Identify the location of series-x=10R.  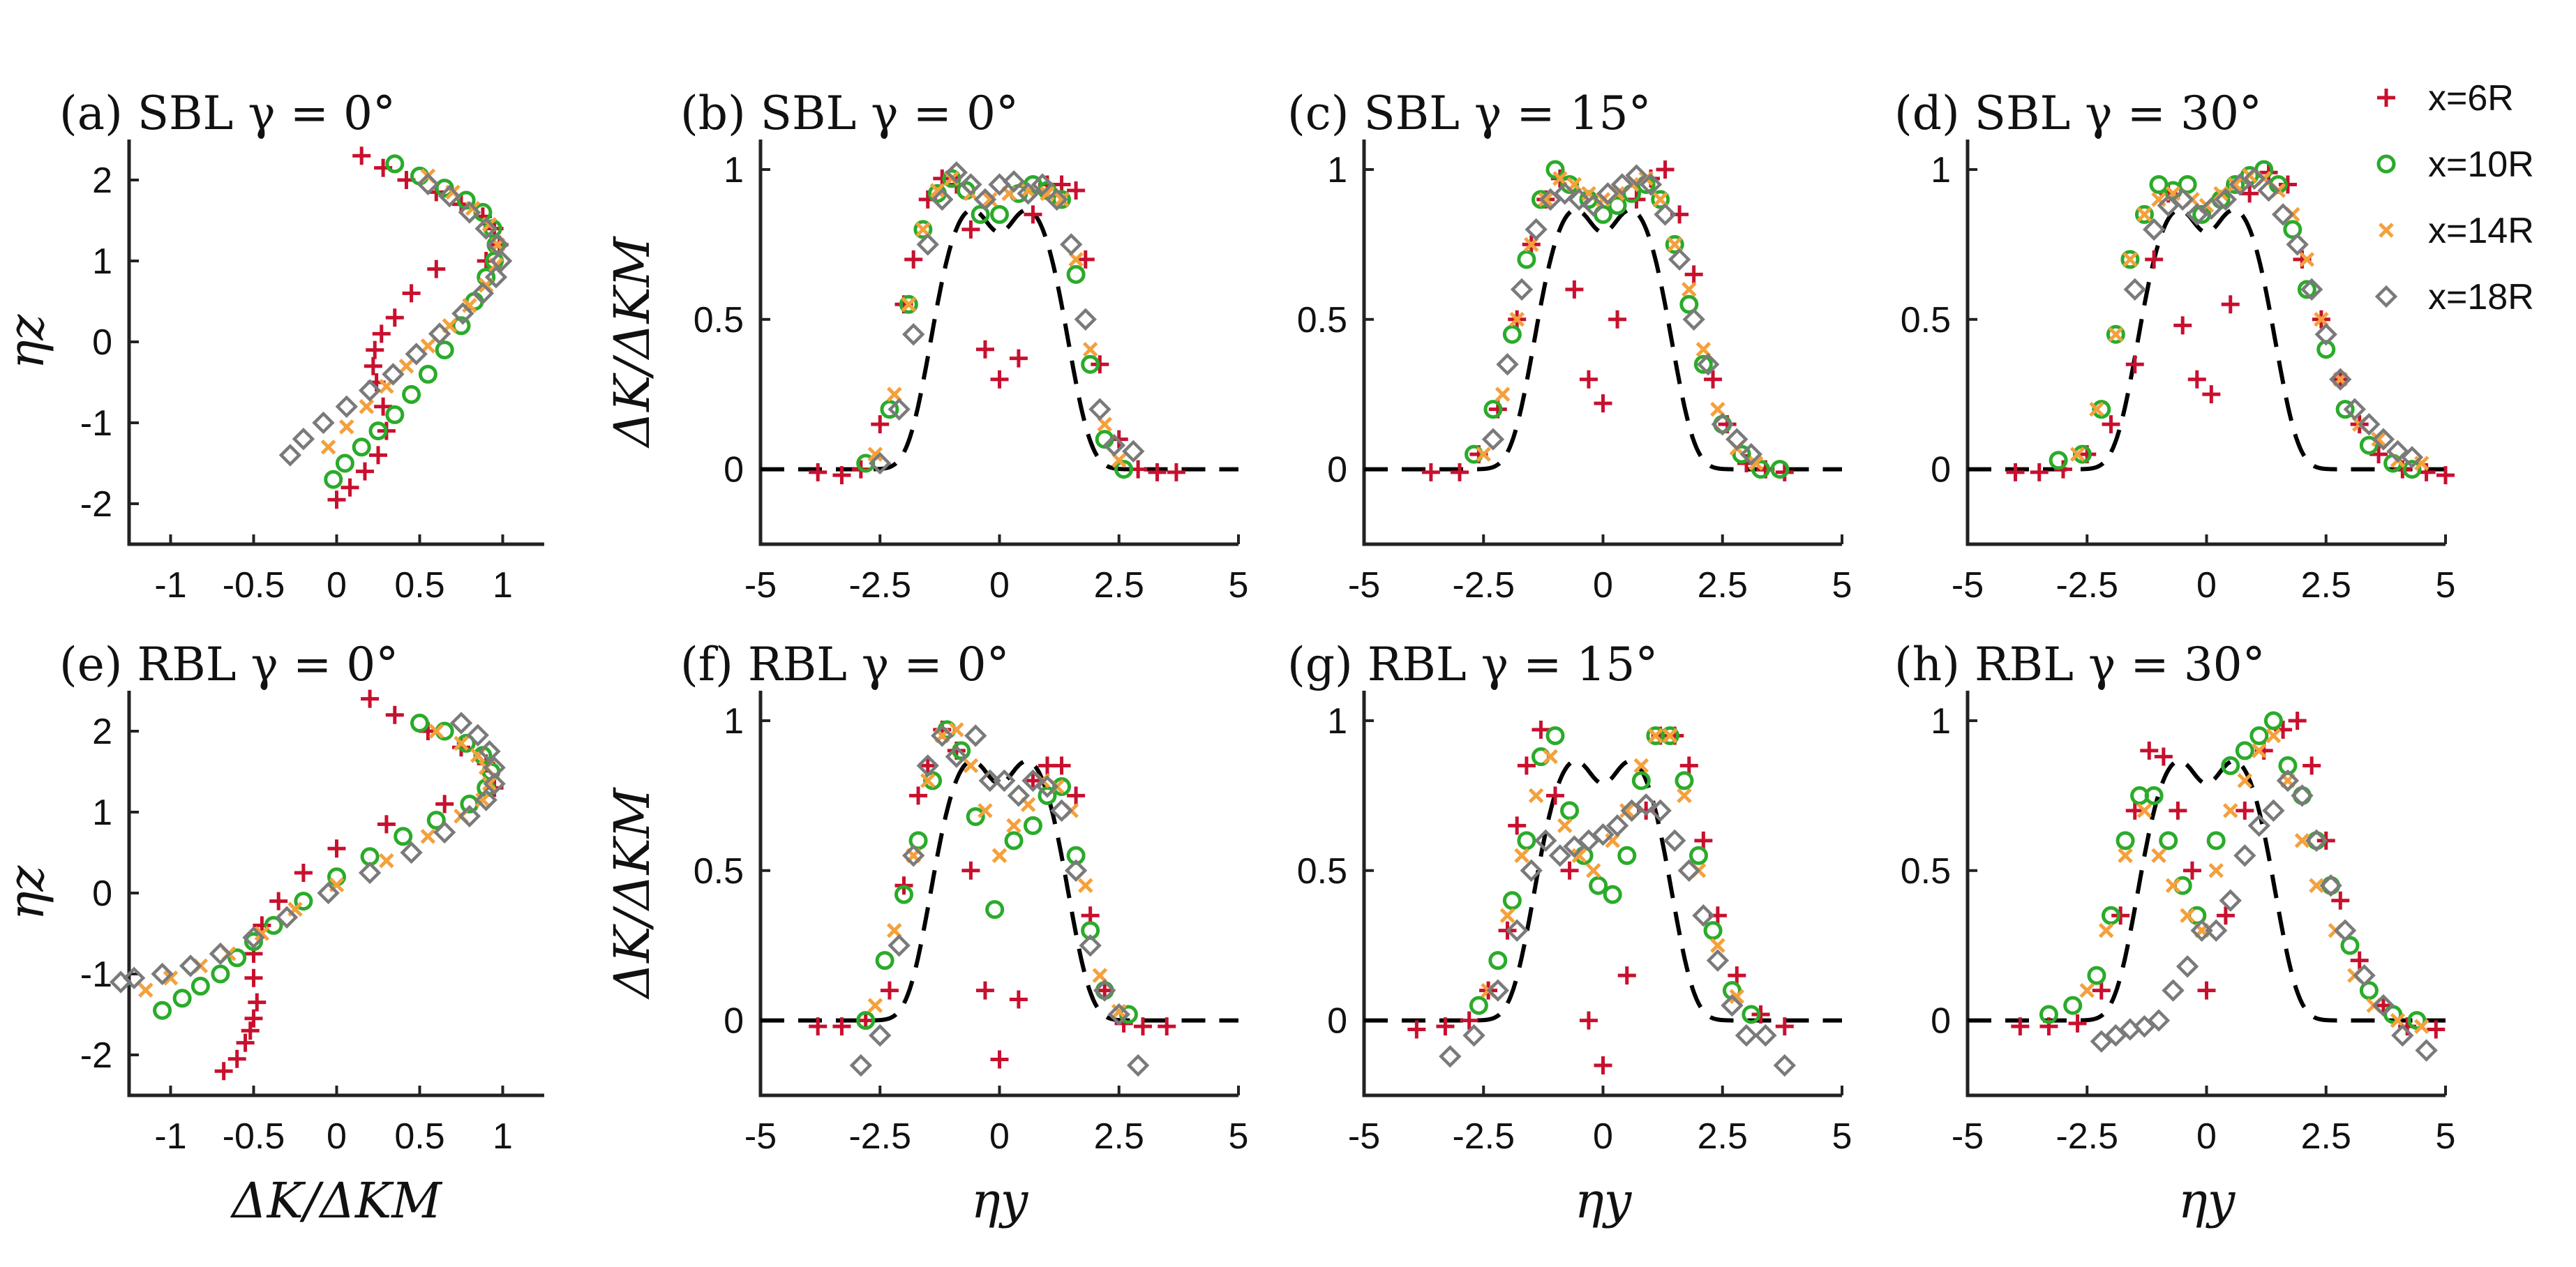
(1615, 875).